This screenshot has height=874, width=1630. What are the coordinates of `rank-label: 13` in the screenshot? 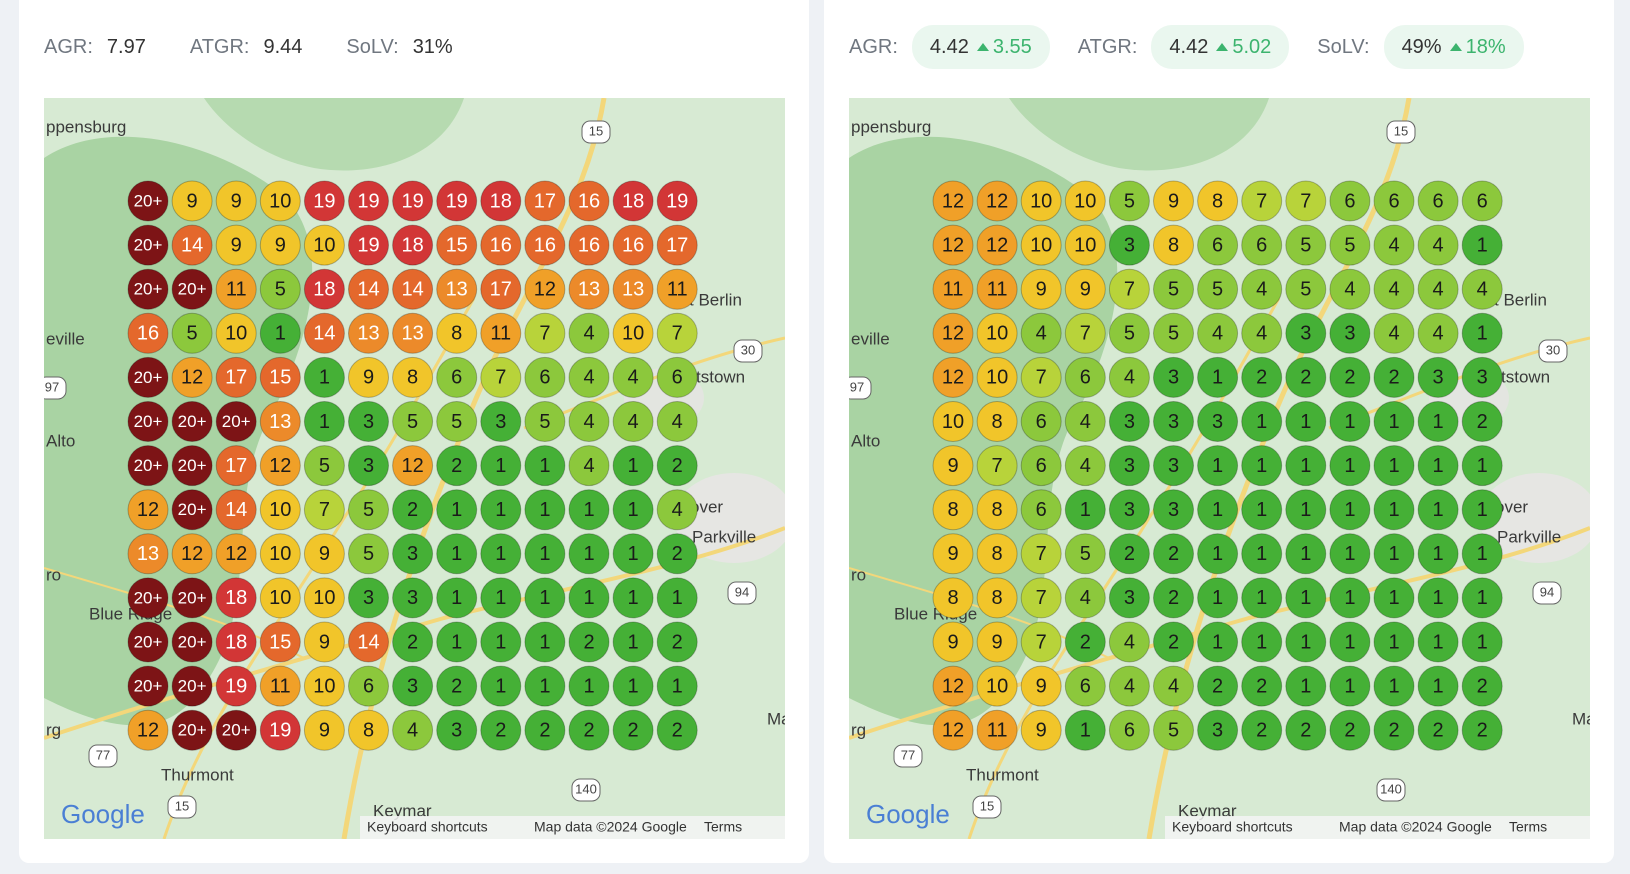 It's located at (280, 422).